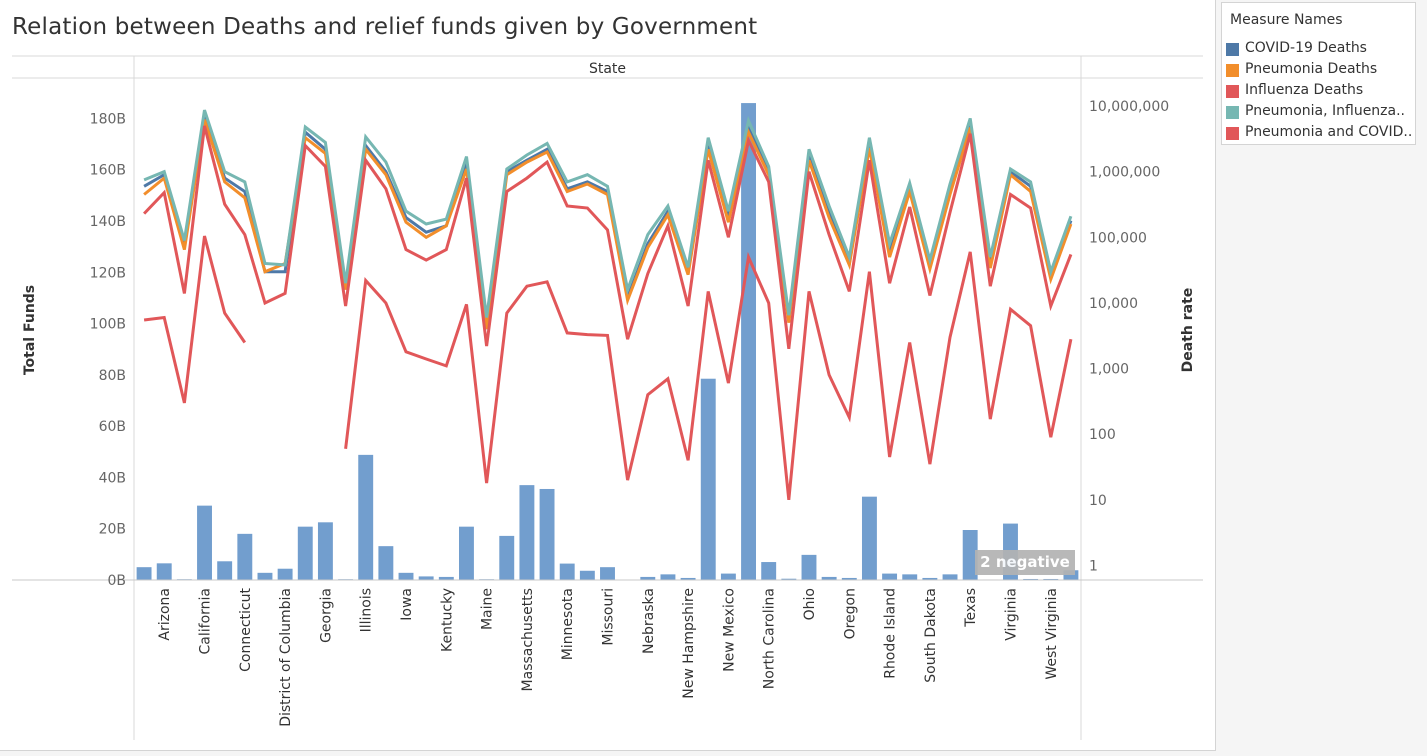 Image resolution: width=1427 pixels, height=756 pixels. Describe the element at coordinates (1124, 173) in the screenshot. I see `right-tick-label: 1,000,000` at that location.